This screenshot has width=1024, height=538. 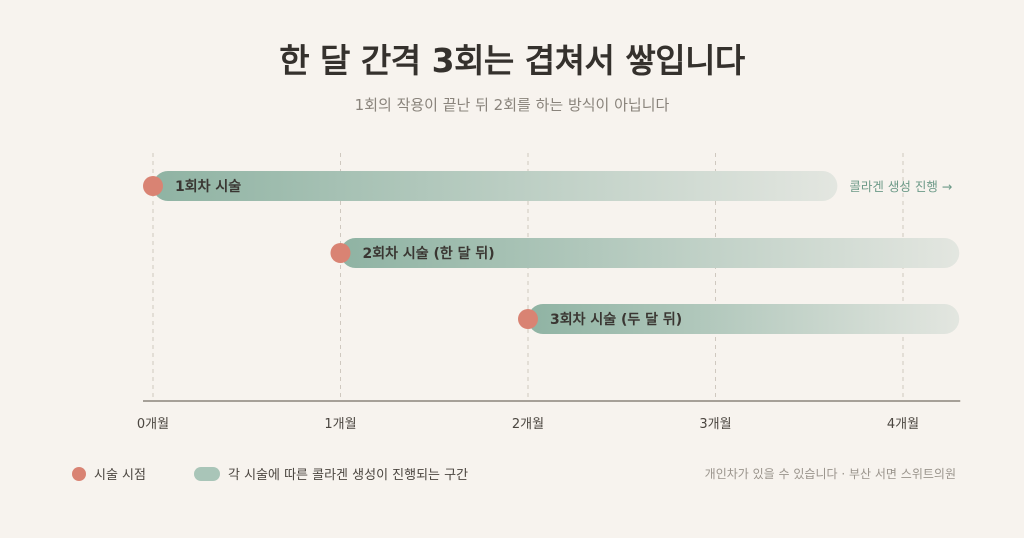 What do you see at coordinates (429, 254) in the screenshot?
I see `bar-label: 2회차 시술 (한 달 뒤)` at bounding box center [429, 254].